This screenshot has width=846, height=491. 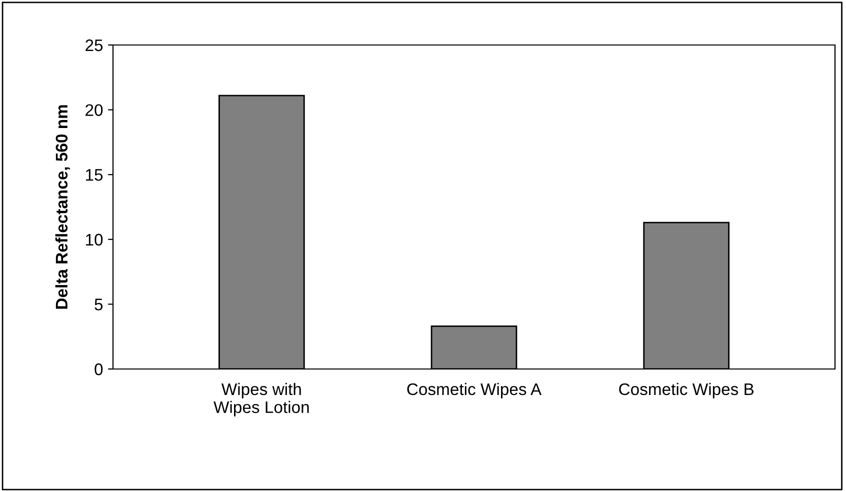 What do you see at coordinates (94, 175) in the screenshot?
I see `y-tick-label: 15` at bounding box center [94, 175].